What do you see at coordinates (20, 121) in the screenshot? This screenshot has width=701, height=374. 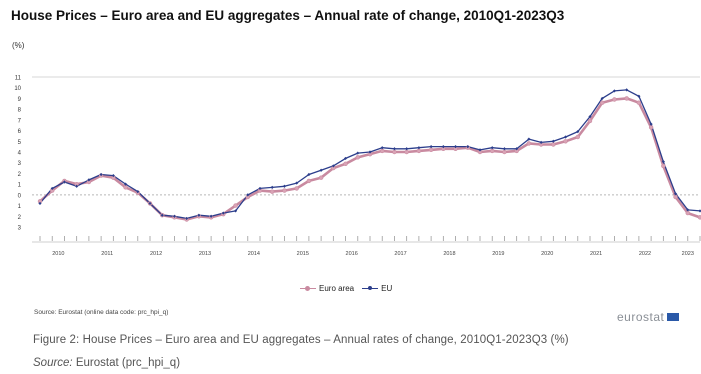 I see `y-tick-label: 7` at bounding box center [20, 121].